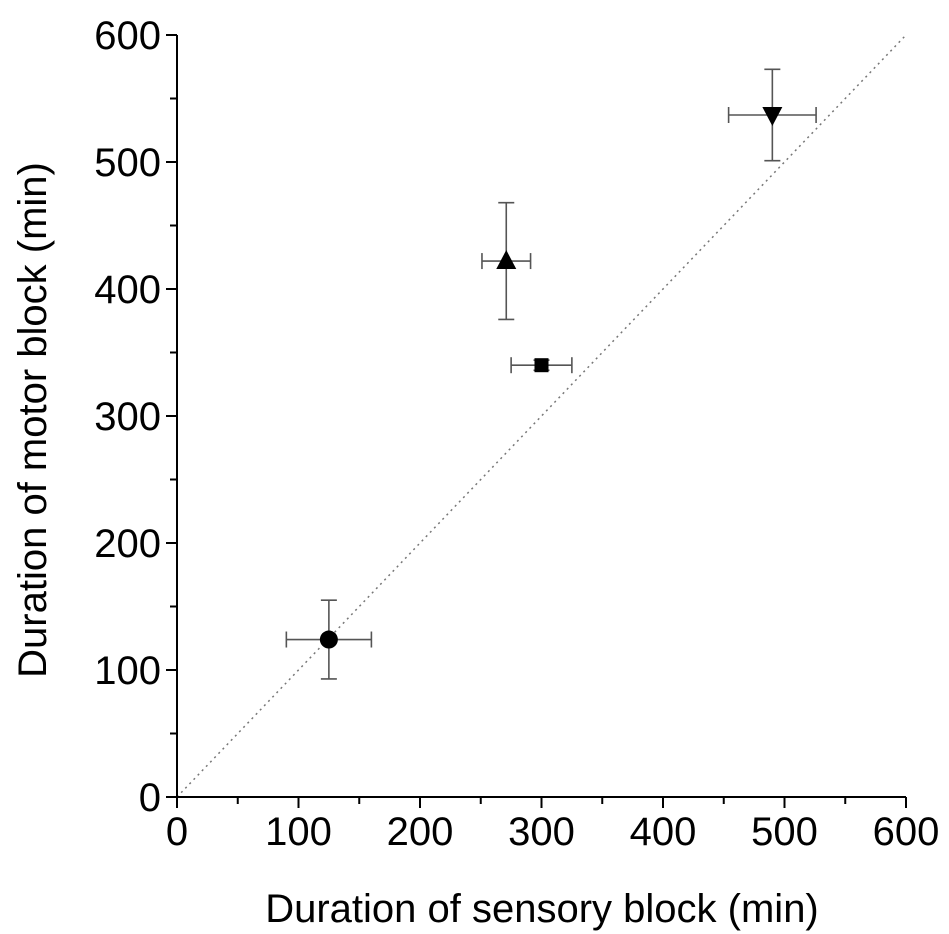 The image size is (949, 934). I want to click on data-point-square, so click(541, 365).